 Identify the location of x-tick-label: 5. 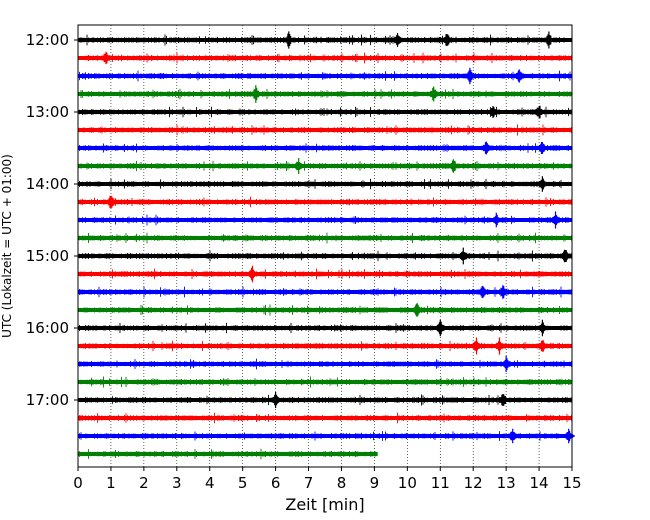
(243, 483).